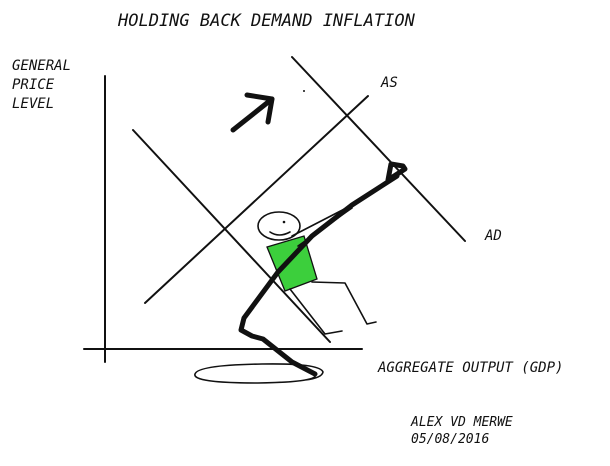 The height and width of the screenshot is (466, 610). What do you see at coordinates (33, 85) in the screenshot?
I see `y-axis-label-line-2: PRICE` at bounding box center [33, 85].